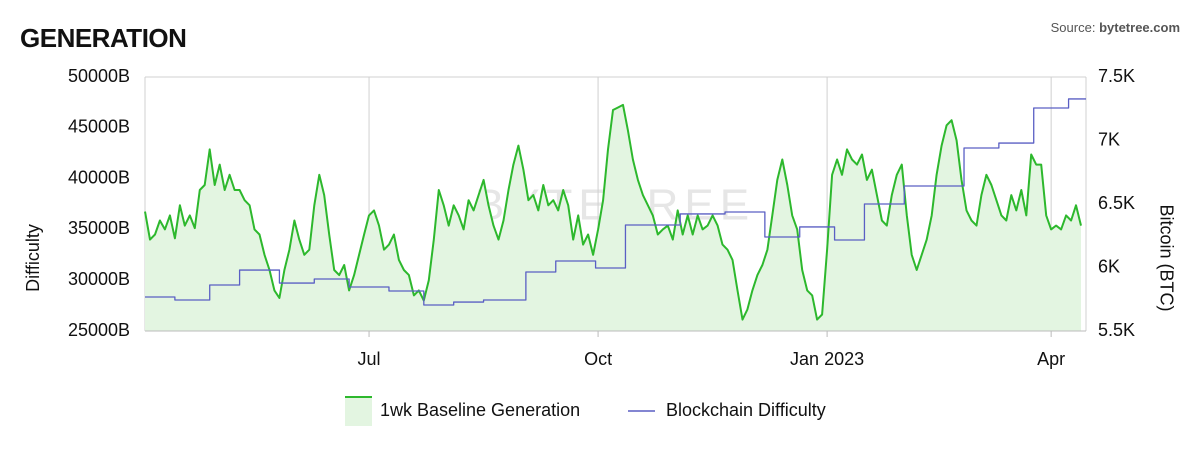  Describe the element at coordinates (103, 38) in the screenshot. I see `chart-title: GENERATION` at that location.